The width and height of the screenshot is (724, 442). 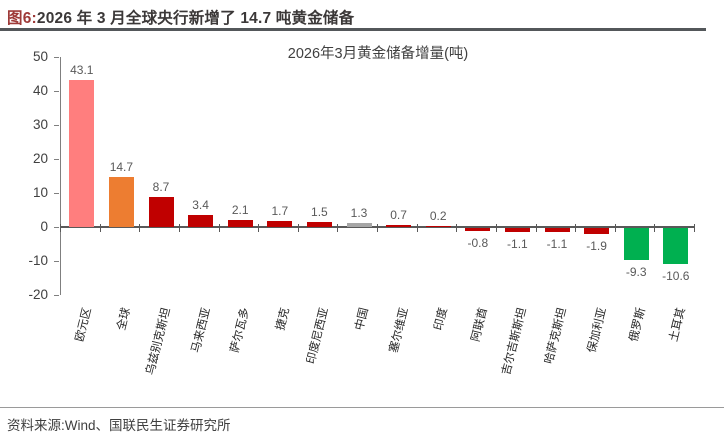 I want to click on category-label-10: 阿联酋, so click(x=479, y=324).